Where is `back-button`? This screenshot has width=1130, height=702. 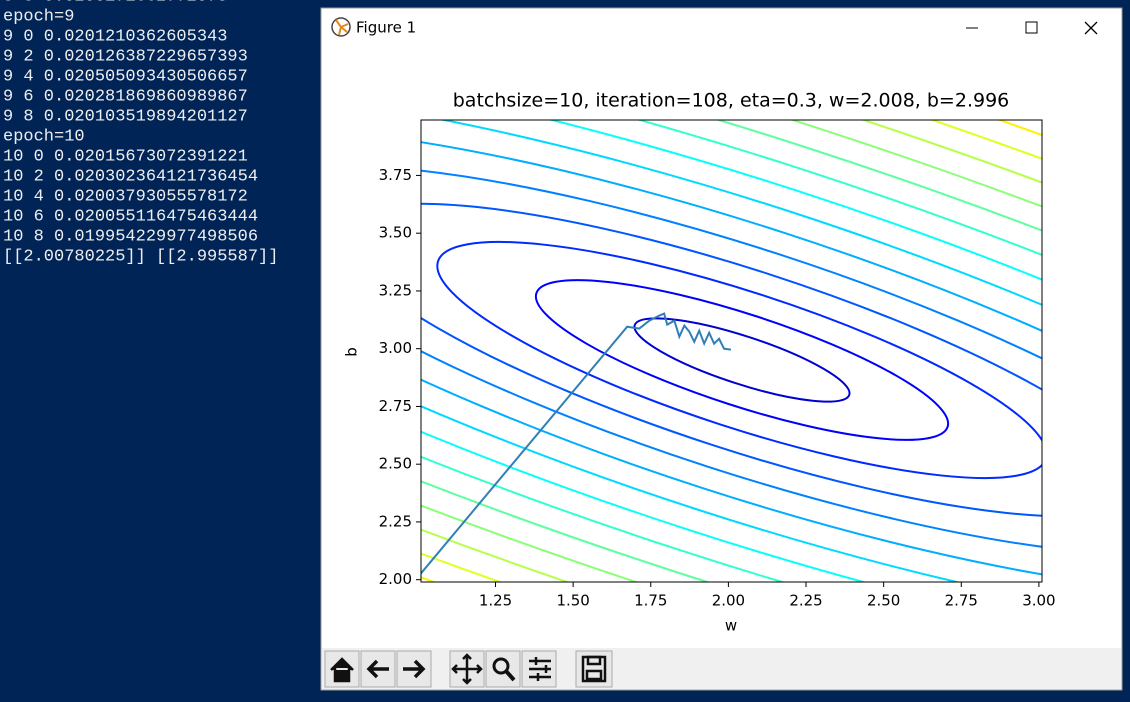
back-button is located at coordinates (378, 669).